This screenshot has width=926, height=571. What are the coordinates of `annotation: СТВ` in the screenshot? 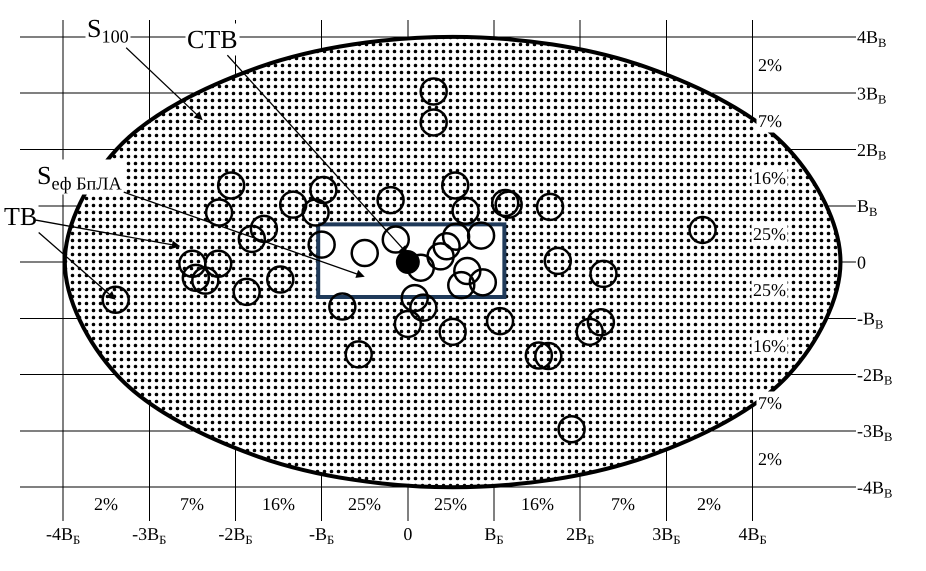 It's located at (212, 39).